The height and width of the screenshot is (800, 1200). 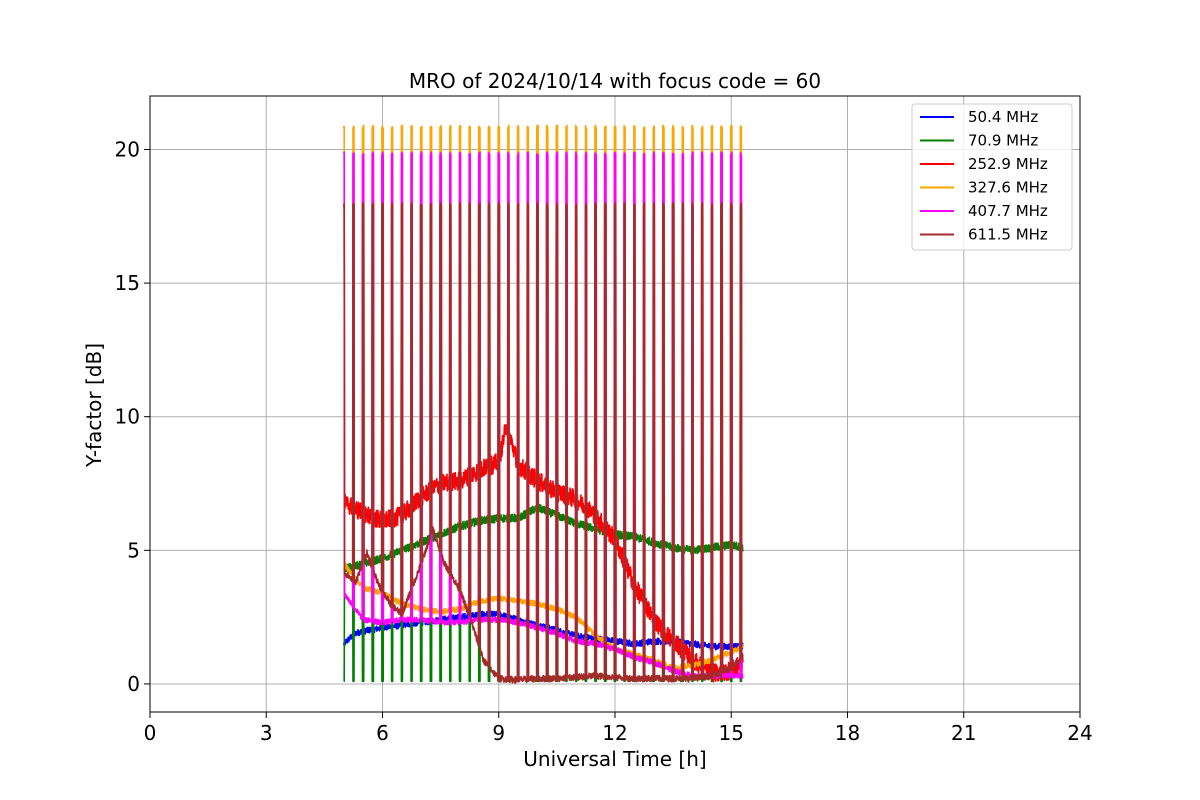 What do you see at coordinates (847, 733) in the screenshot?
I see `x-tick-label: 18` at bounding box center [847, 733].